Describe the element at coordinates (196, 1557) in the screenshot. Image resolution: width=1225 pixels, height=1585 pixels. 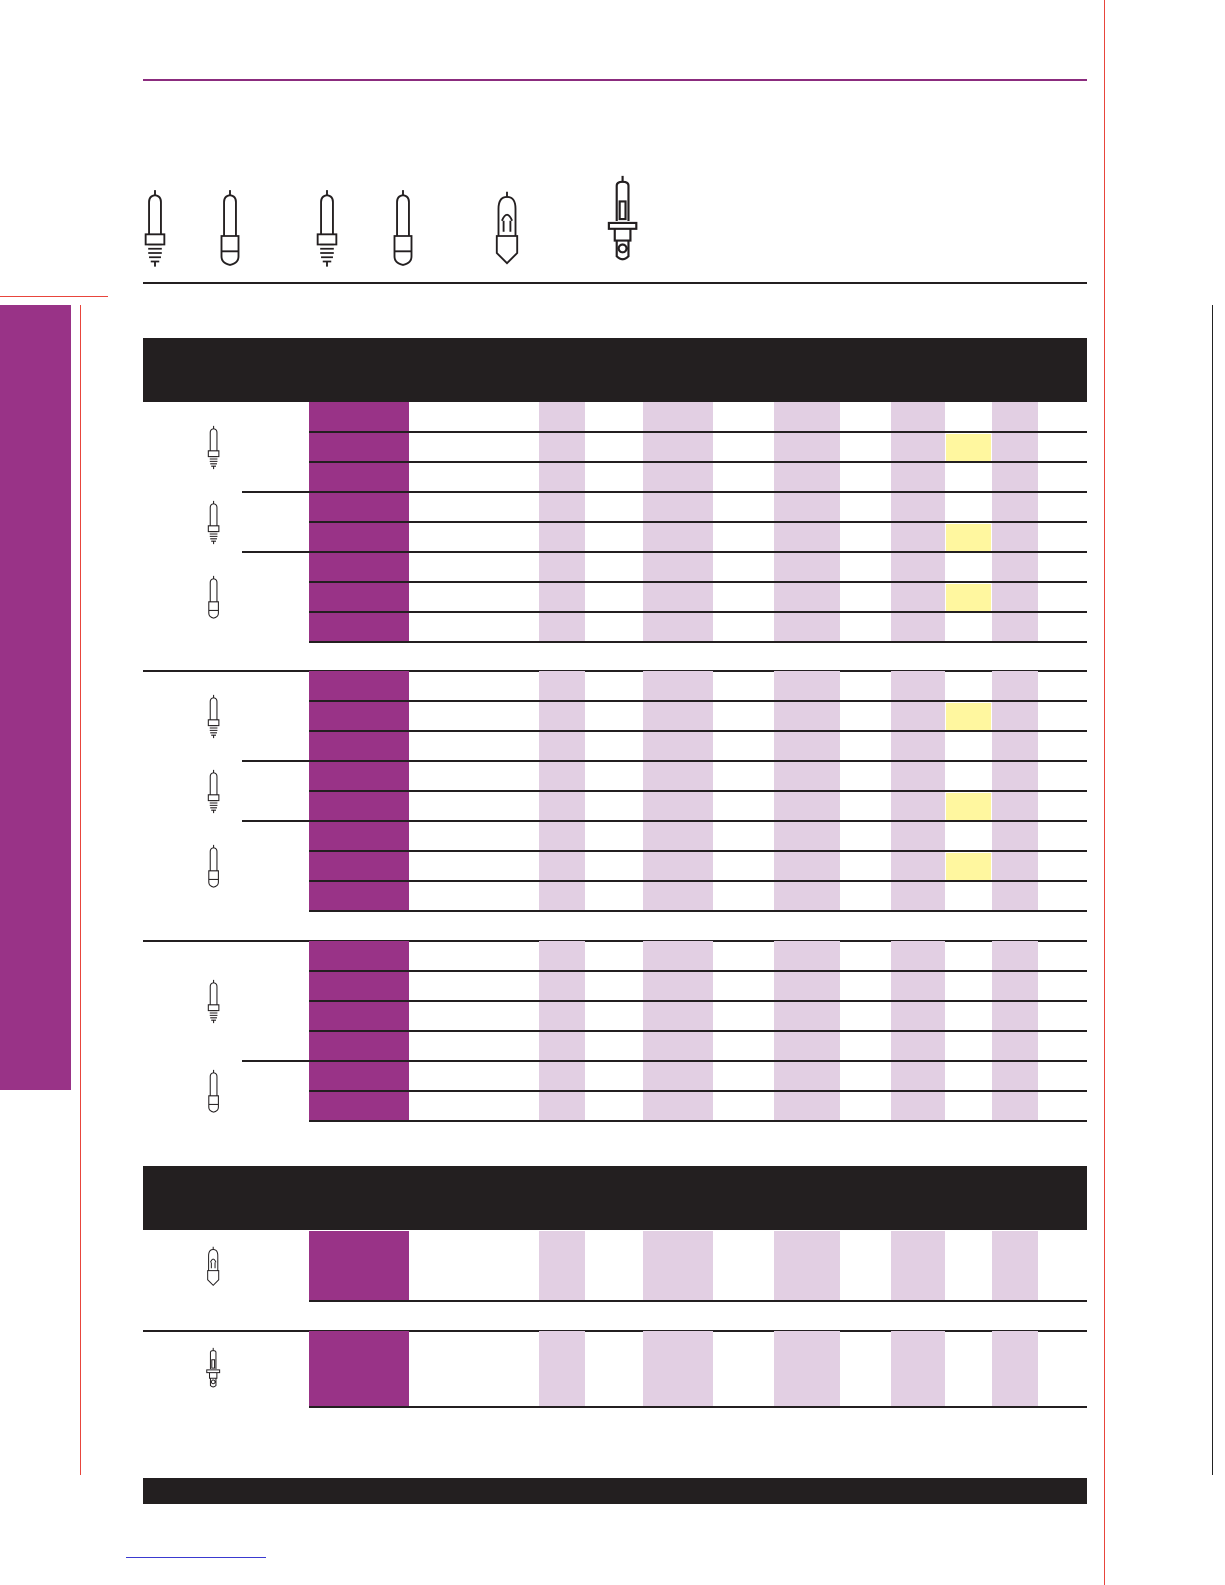
I see `bottom-trim-line` at that location.